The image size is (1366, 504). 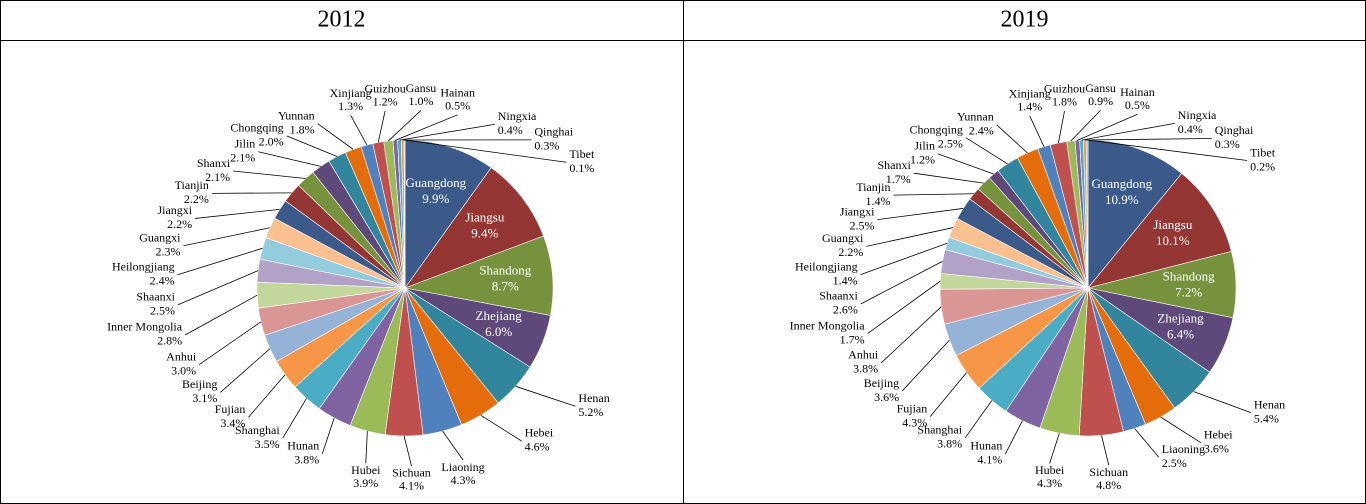 What do you see at coordinates (590, 412) in the screenshot?
I see `slice-value: 5.2%` at bounding box center [590, 412].